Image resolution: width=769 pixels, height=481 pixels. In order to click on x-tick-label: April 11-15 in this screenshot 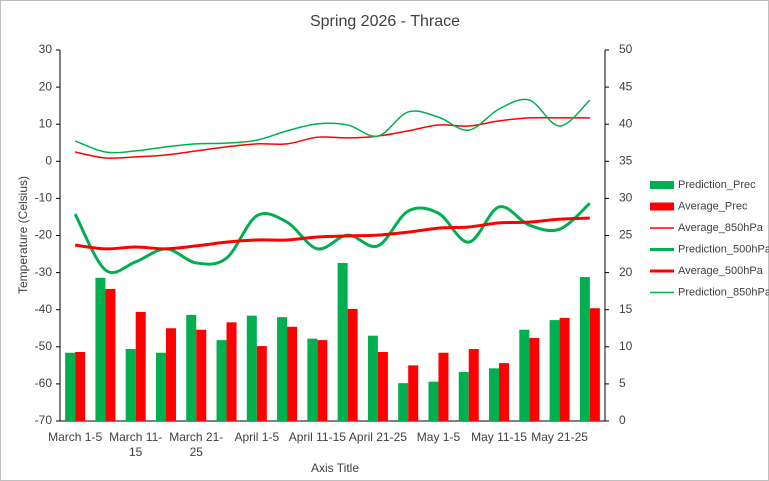, I will do `click(317, 437)`.